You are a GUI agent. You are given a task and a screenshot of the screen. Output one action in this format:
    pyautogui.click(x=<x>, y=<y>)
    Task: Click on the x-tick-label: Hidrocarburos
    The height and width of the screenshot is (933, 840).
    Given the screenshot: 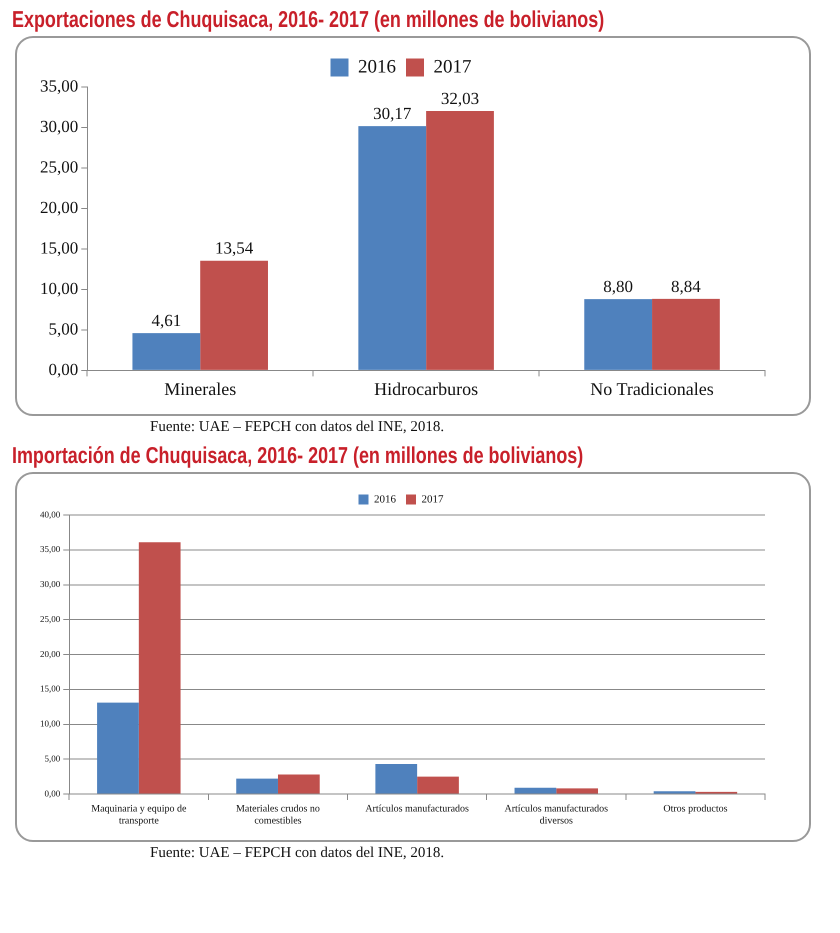 What is the action you would take?
    pyautogui.click(x=426, y=388)
    